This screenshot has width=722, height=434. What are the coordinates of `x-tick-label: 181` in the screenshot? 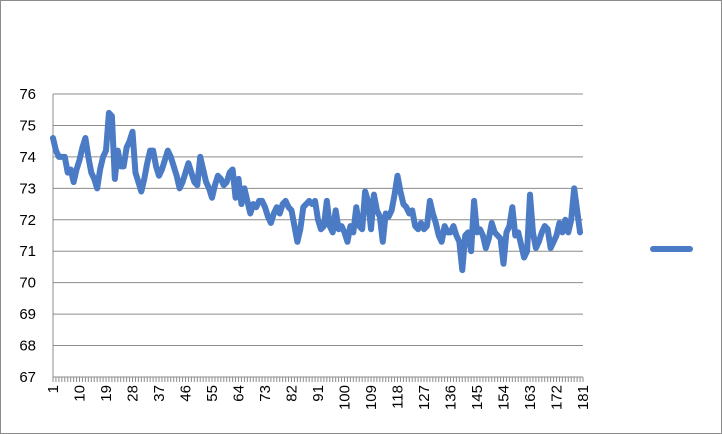 It's located at (583, 397).